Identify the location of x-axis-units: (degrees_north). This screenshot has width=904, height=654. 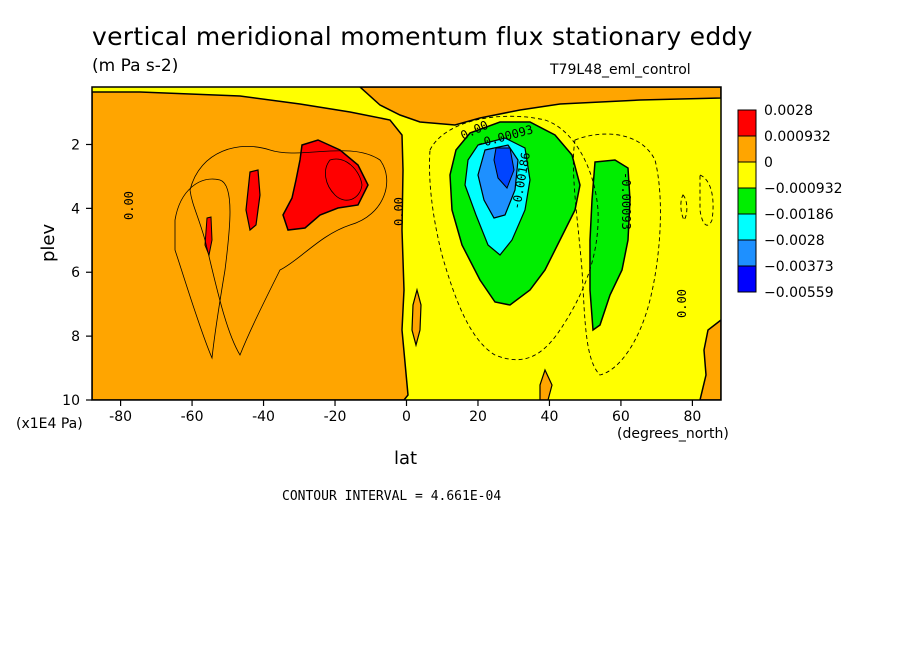
(673, 434).